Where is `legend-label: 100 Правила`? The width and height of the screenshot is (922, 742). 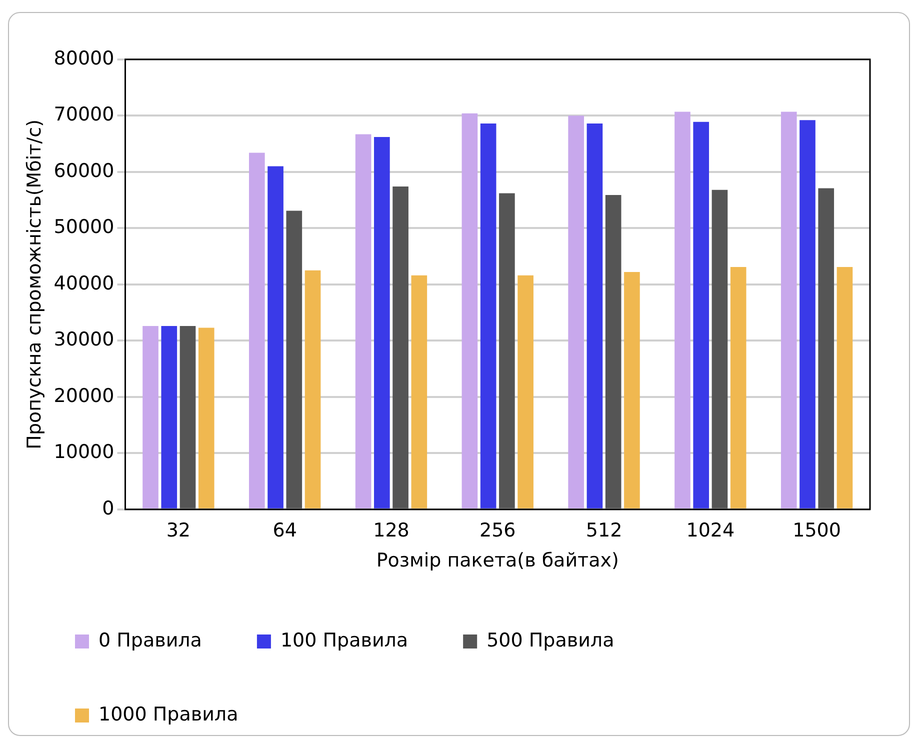 legend-label: 100 Правила is located at coordinates (344, 640).